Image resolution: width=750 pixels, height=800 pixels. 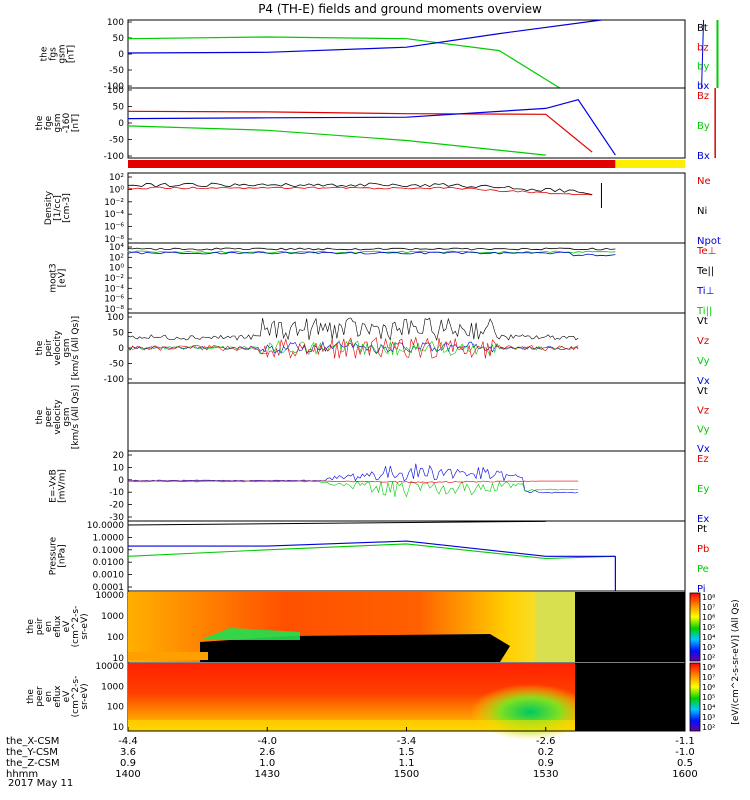 What do you see at coordinates (708, 707) in the screenshot?
I see `colorbar-tick: 10⁴` at bounding box center [708, 707].